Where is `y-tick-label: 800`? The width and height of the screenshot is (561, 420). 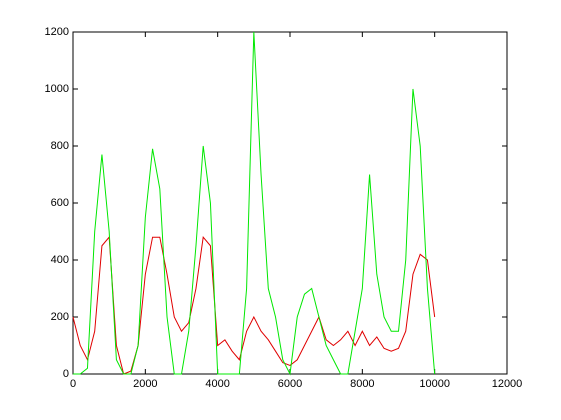 y-tick-label: 800 is located at coordinates (60, 146).